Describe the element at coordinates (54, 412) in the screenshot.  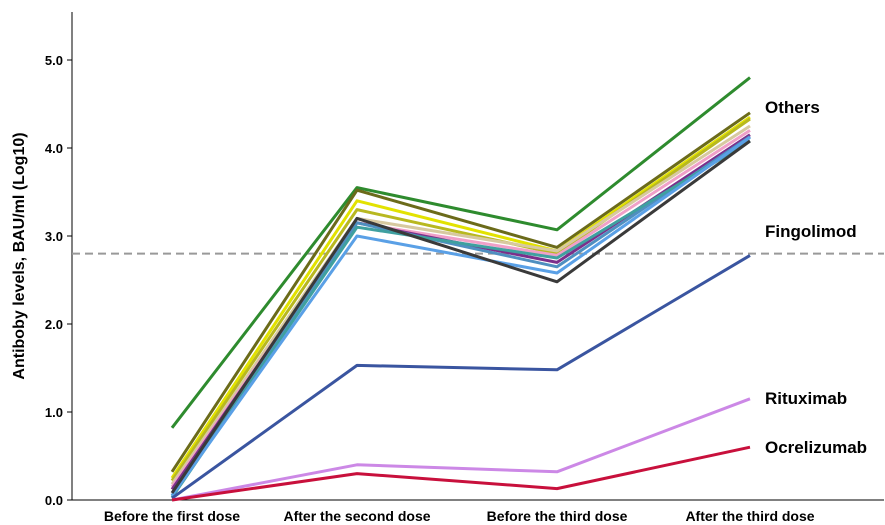
I see `y-tick-label: 1.0` at that location.